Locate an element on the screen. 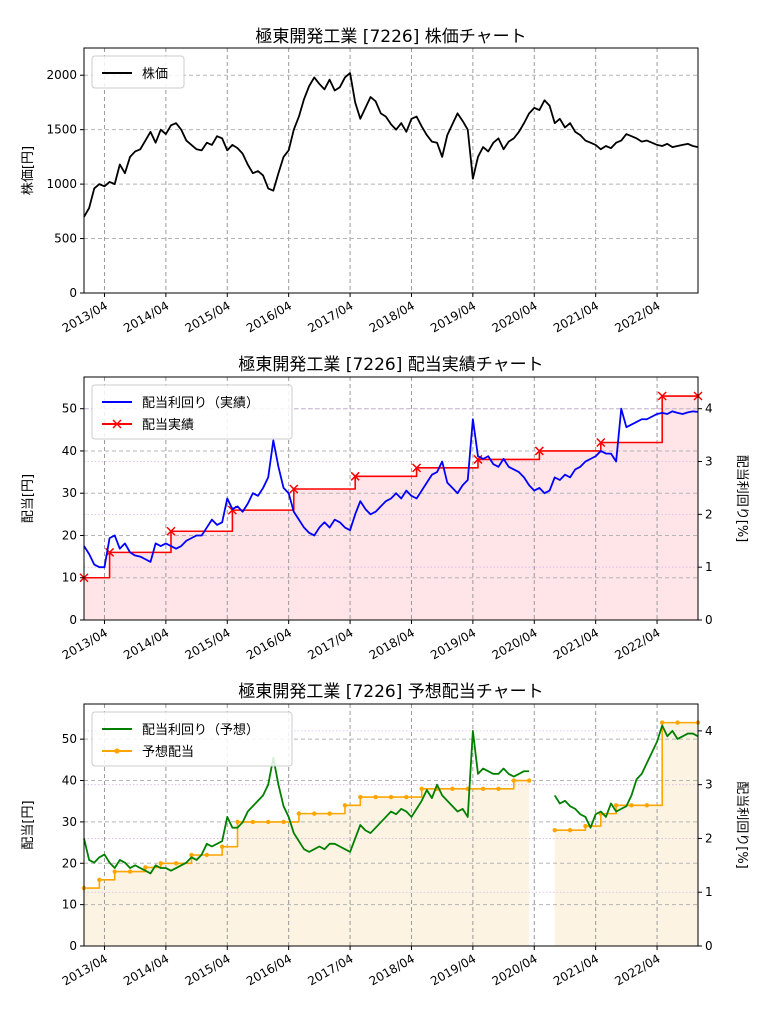 The height and width of the screenshot is (1028, 768). x-tick-label: 2016/04 is located at coordinates (269, 316).